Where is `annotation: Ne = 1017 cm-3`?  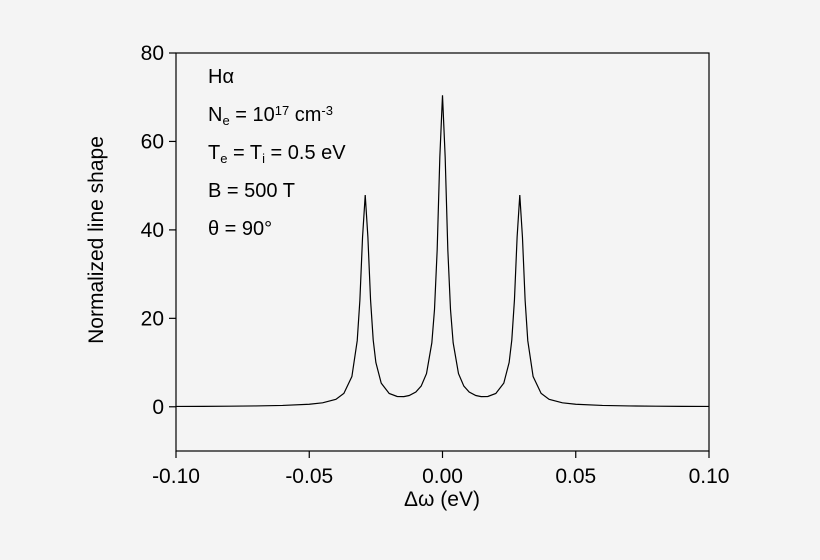
annotation: Ne = 1017 cm-3 is located at coordinates (270, 115).